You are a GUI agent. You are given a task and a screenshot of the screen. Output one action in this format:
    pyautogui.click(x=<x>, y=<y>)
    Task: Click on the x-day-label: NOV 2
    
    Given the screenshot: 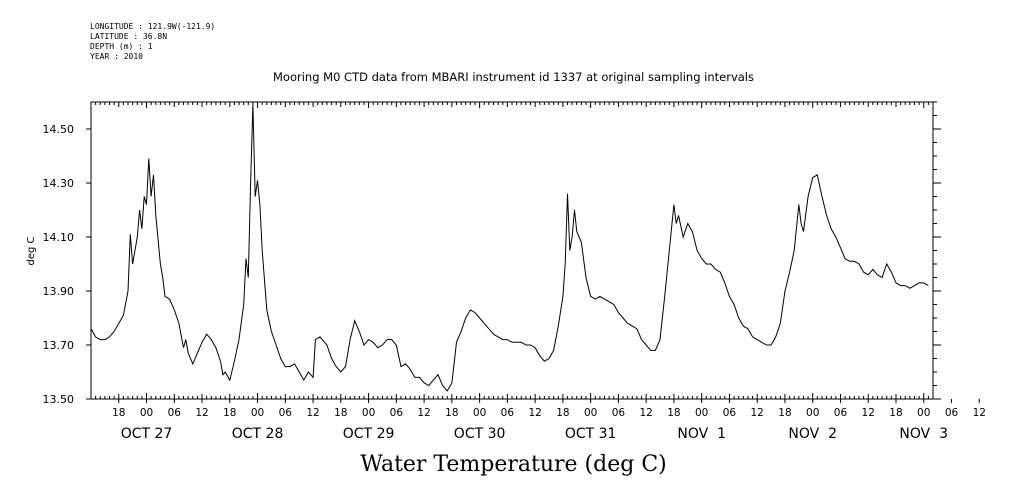 What is the action you would take?
    pyautogui.click(x=812, y=434)
    